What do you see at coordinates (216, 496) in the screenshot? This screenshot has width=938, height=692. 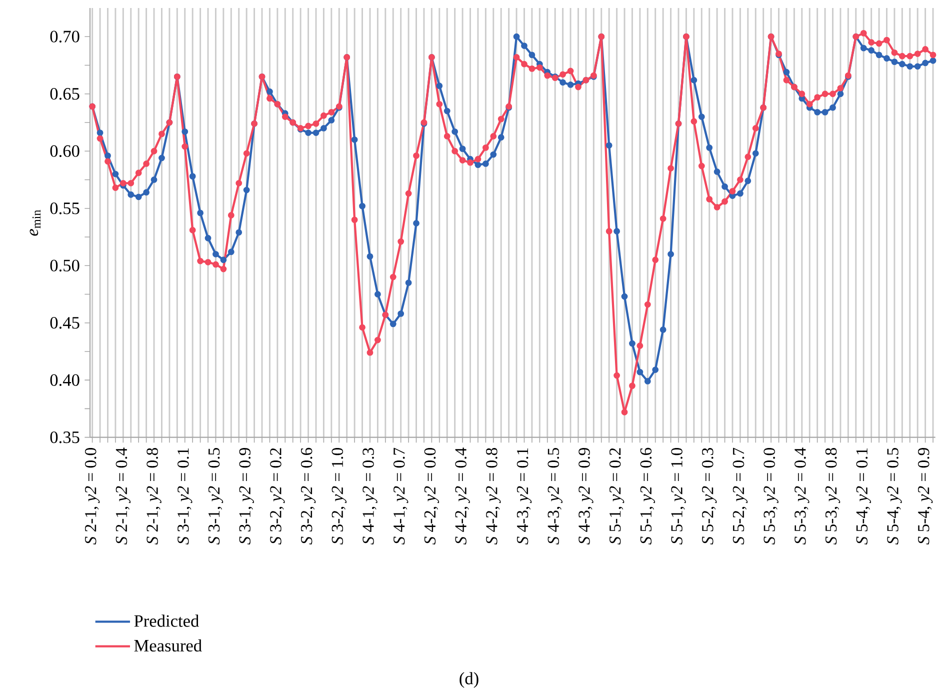 I see `x-tick-label: S 3-1, y2 = 0.5` at bounding box center [216, 496].